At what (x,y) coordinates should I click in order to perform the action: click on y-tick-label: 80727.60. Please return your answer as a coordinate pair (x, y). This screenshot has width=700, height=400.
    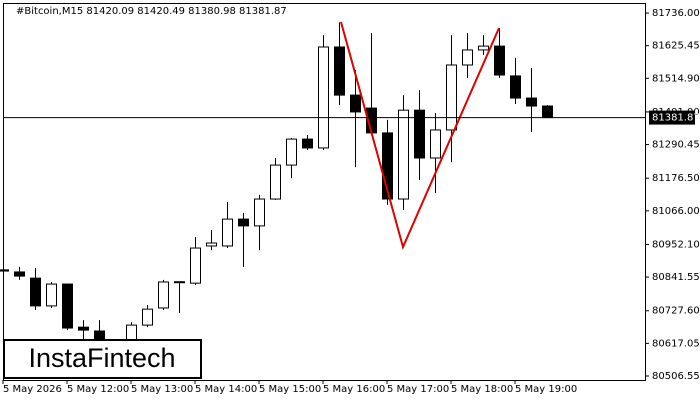
    Looking at the image, I should click on (676, 311).